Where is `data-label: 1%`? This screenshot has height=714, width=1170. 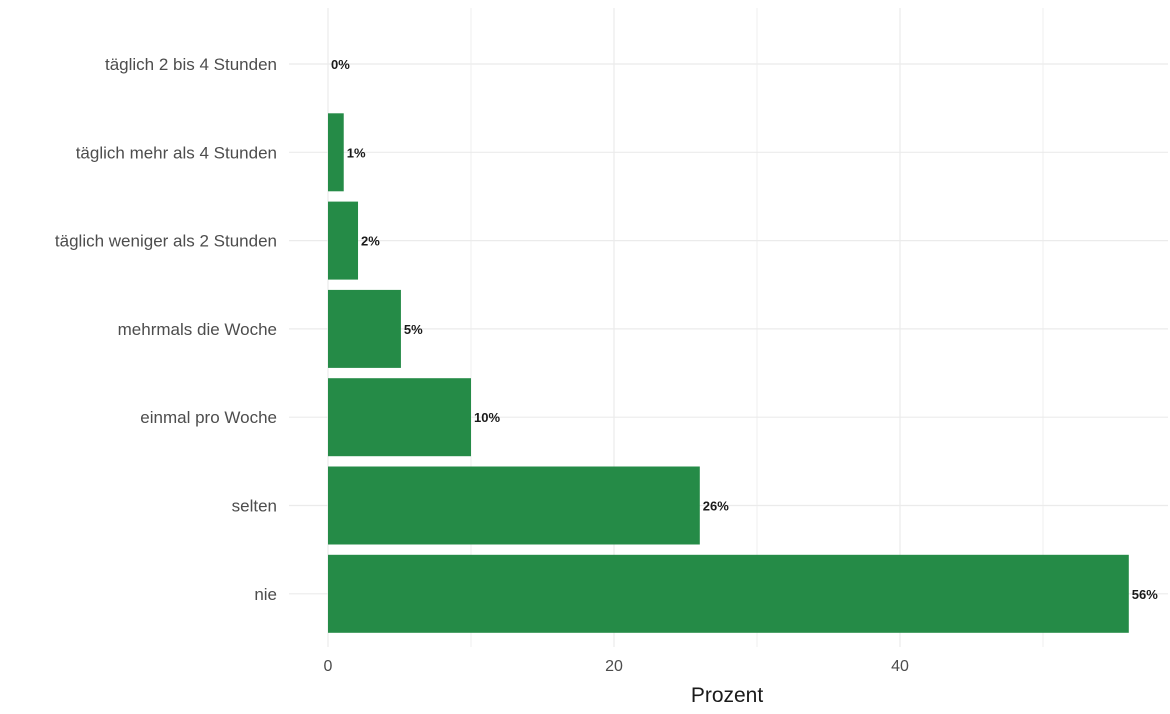
data-label: 1% is located at coordinates (356, 152).